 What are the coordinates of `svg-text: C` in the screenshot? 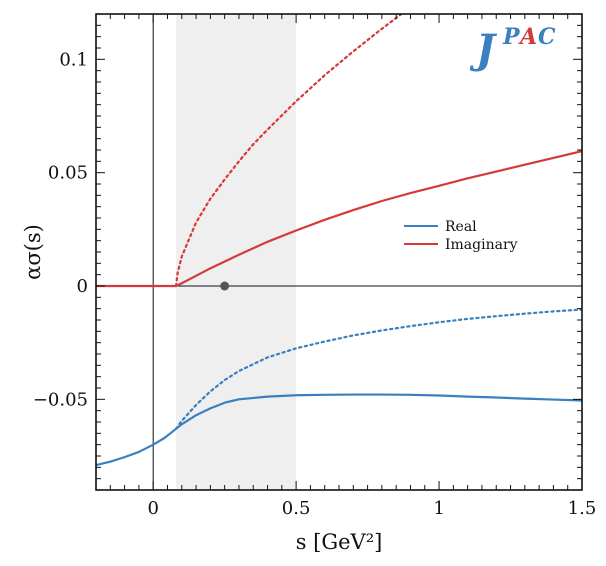 It's located at (547, 37).